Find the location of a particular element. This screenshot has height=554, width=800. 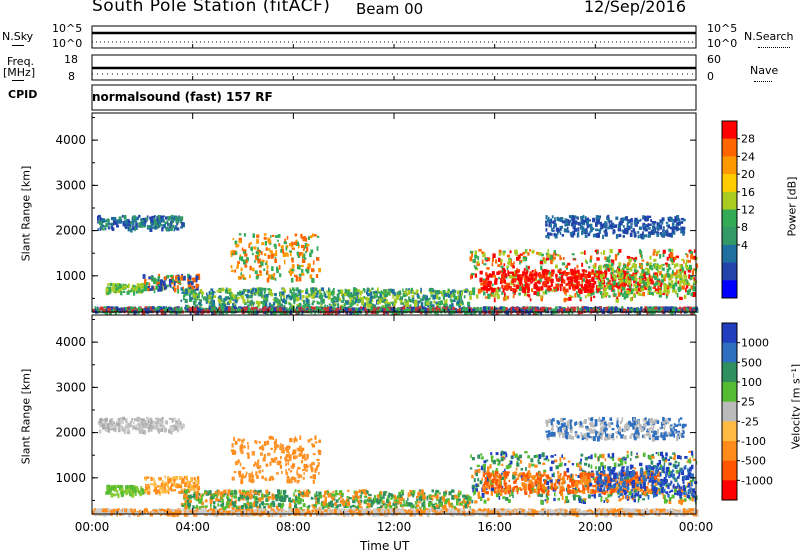

nave-dotted-icon is located at coordinates (763, 81).